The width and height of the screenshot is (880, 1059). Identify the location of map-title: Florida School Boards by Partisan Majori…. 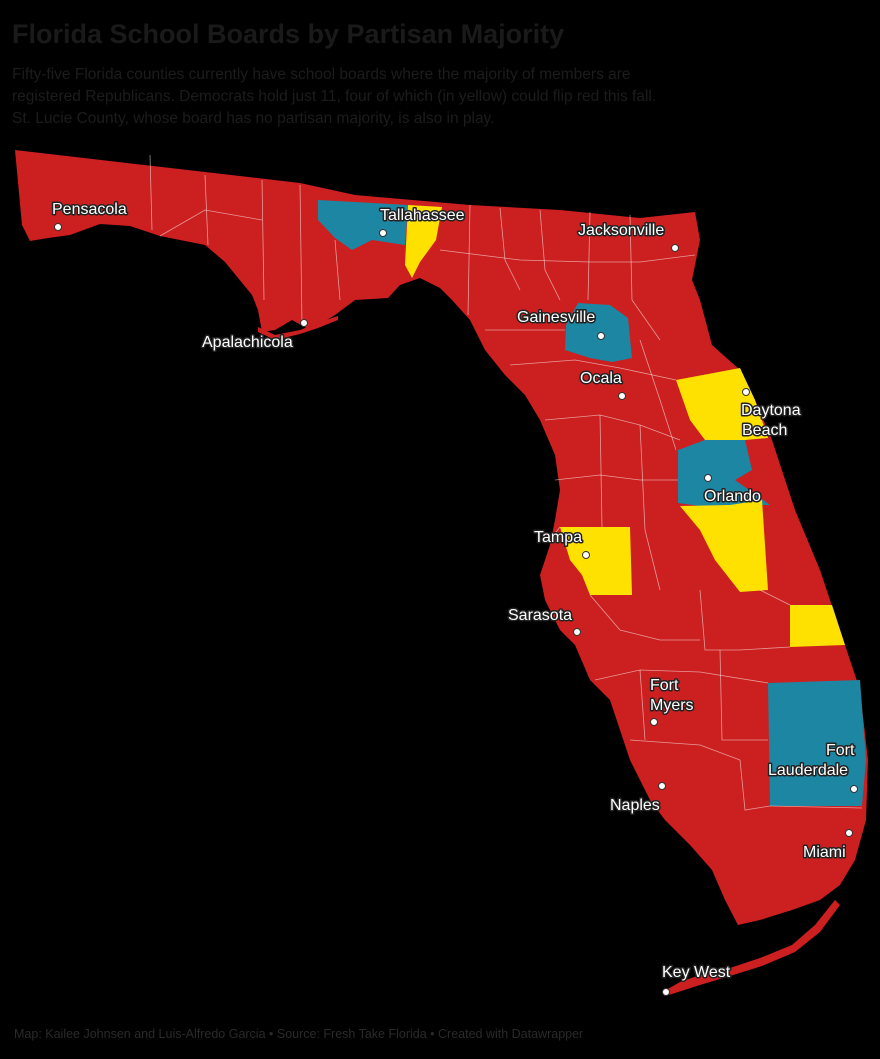
(288, 34).